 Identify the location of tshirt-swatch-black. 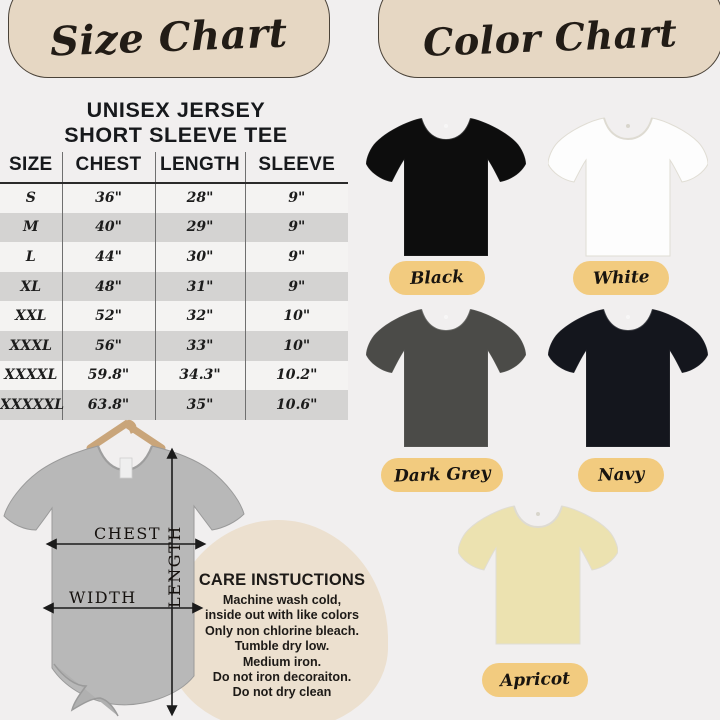
(446, 187).